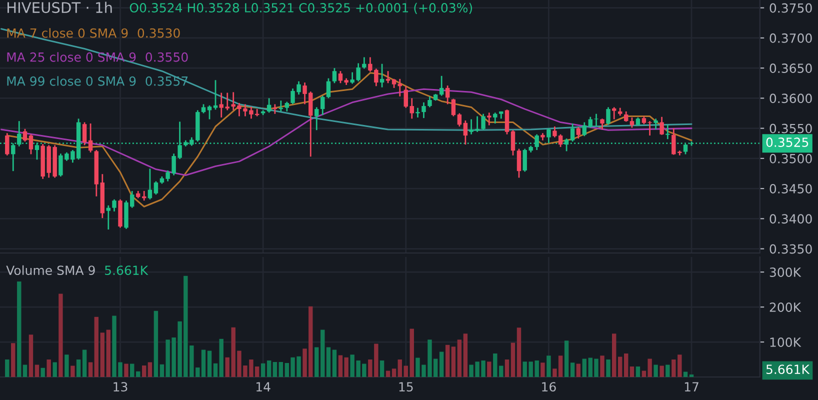  Describe the element at coordinates (691, 387) in the screenshot. I see `x-tick-label: 17` at that location.